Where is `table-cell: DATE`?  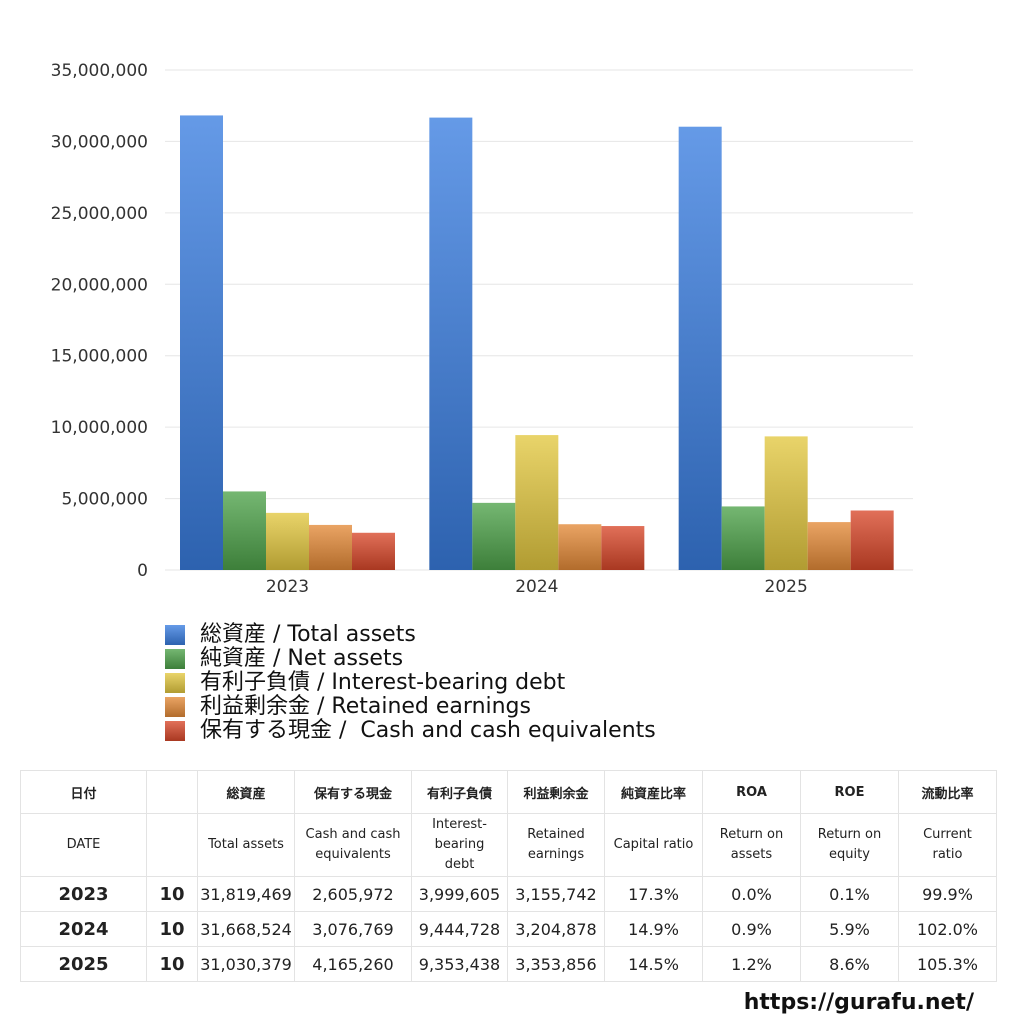
table-cell: DATE is located at coordinates (83, 845).